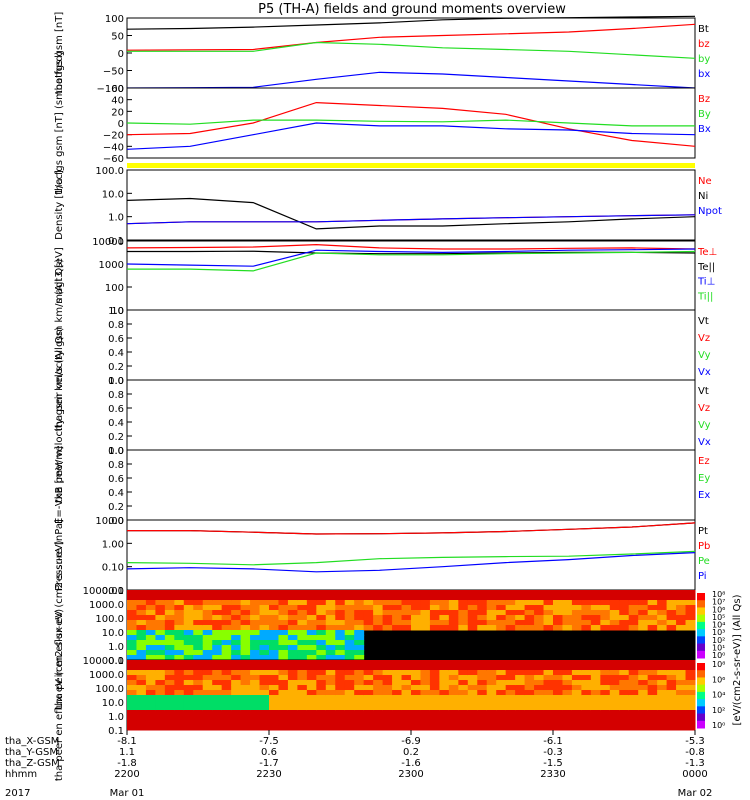 This screenshot has height=800, width=750. I want to click on legend-label: bz, so click(704, 44).